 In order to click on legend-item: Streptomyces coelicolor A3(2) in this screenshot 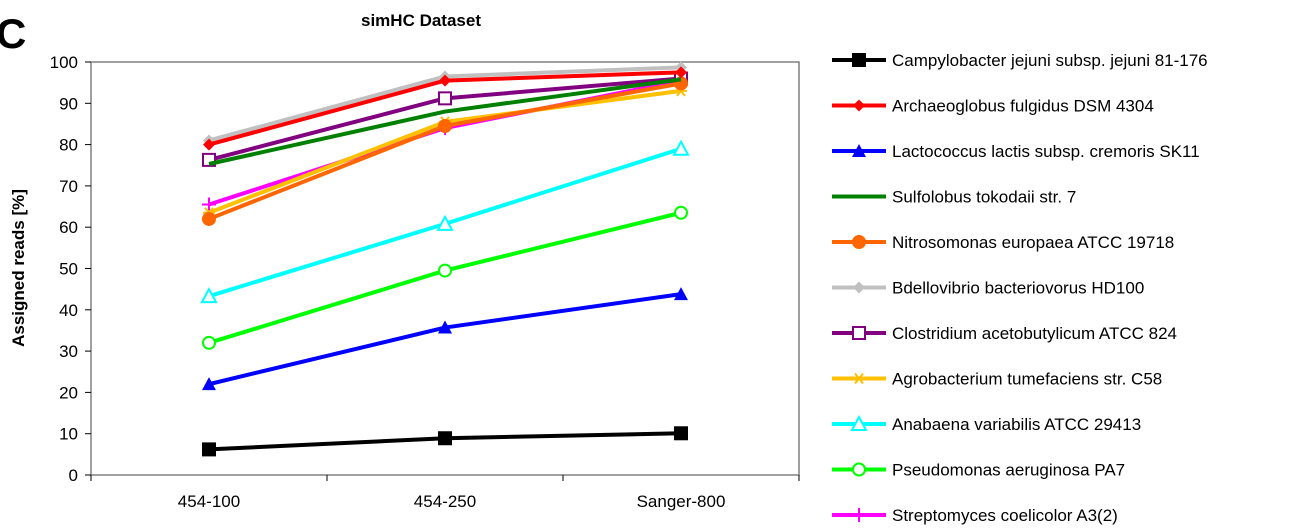, I will do `click(975, 515)`.